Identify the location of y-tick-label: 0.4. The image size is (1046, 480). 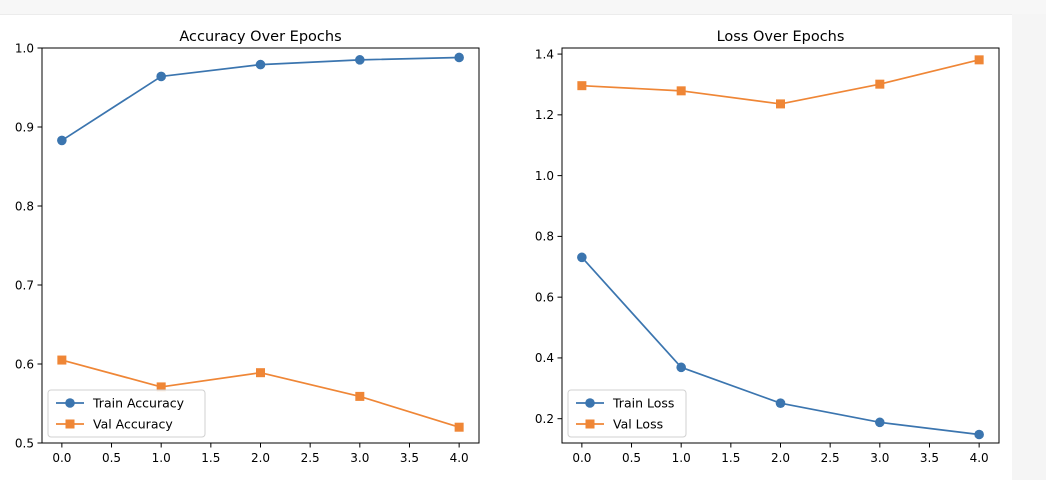
(544, 358).